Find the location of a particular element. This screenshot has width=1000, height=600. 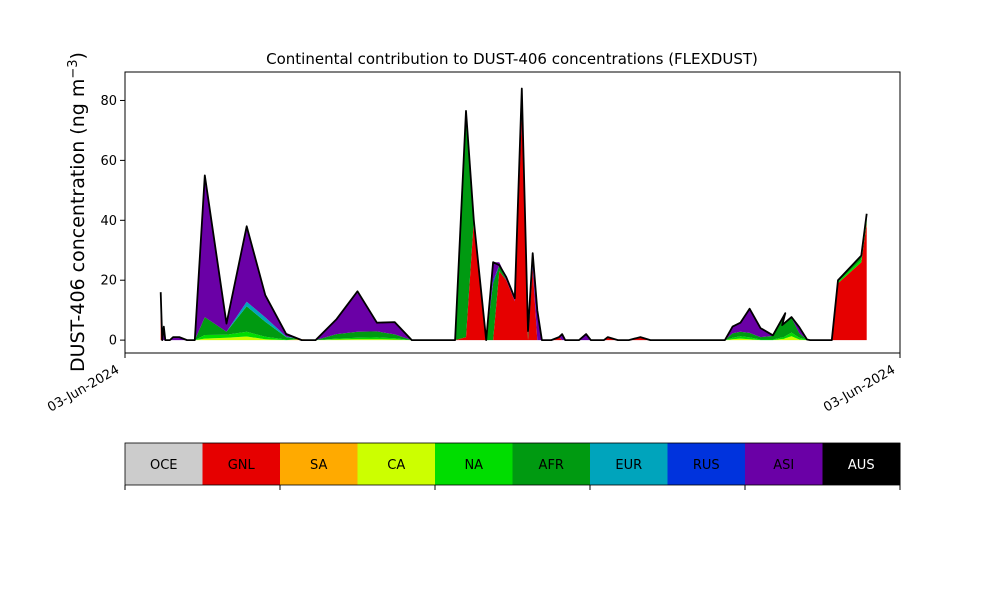

legend-label-ca: CA is located at coordinates (396, 465).